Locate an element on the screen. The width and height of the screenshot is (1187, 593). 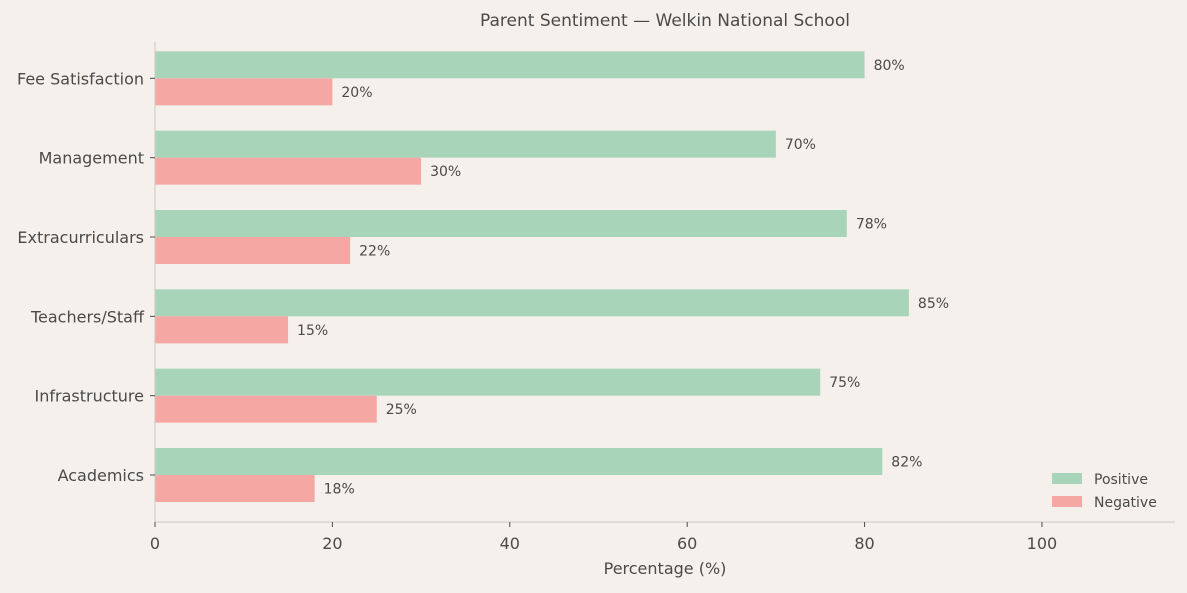
bar-positive-teachers-staff is located at coordinates (532, 303).